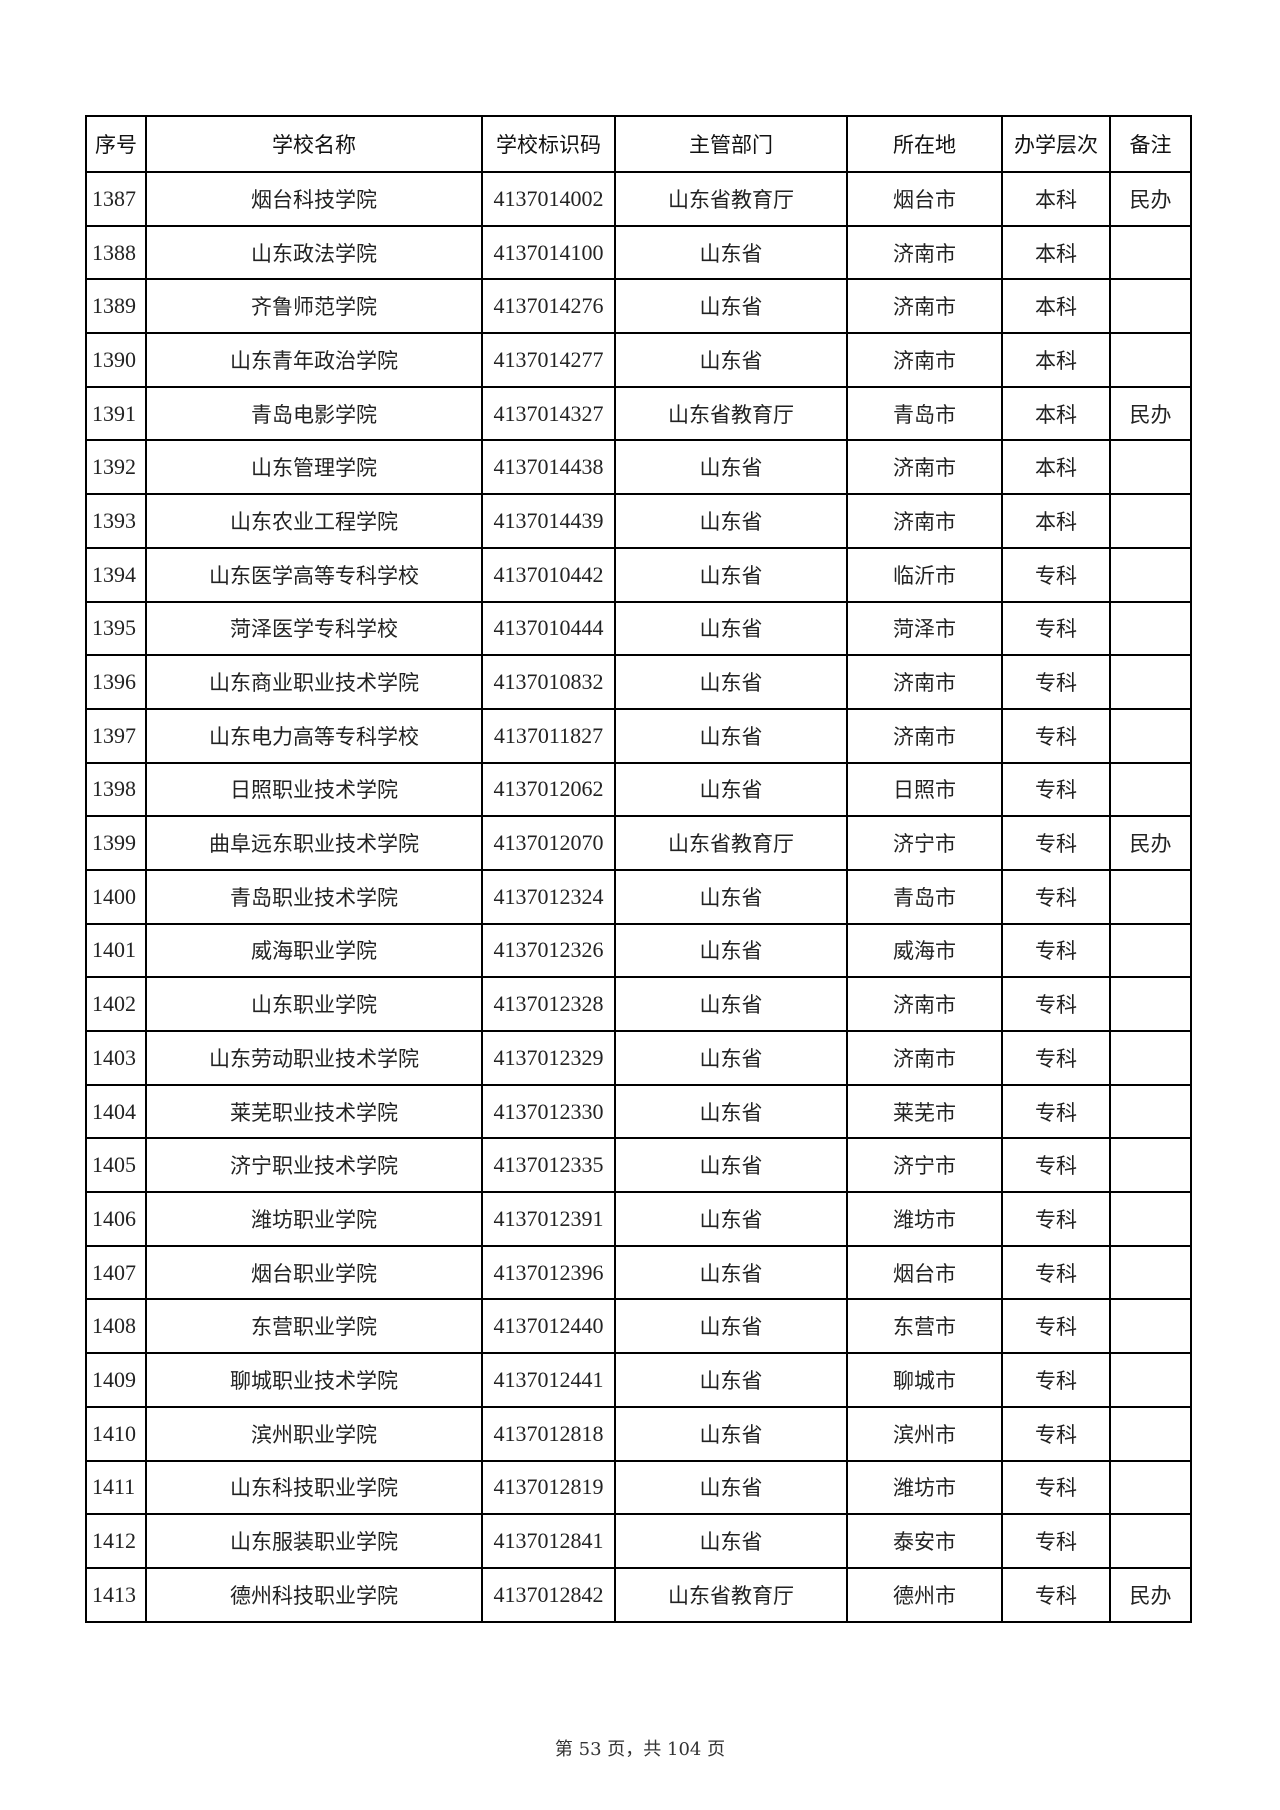 The image size is (1280, 1810). I want to click on cell-index: 1401, so click(116, 950).